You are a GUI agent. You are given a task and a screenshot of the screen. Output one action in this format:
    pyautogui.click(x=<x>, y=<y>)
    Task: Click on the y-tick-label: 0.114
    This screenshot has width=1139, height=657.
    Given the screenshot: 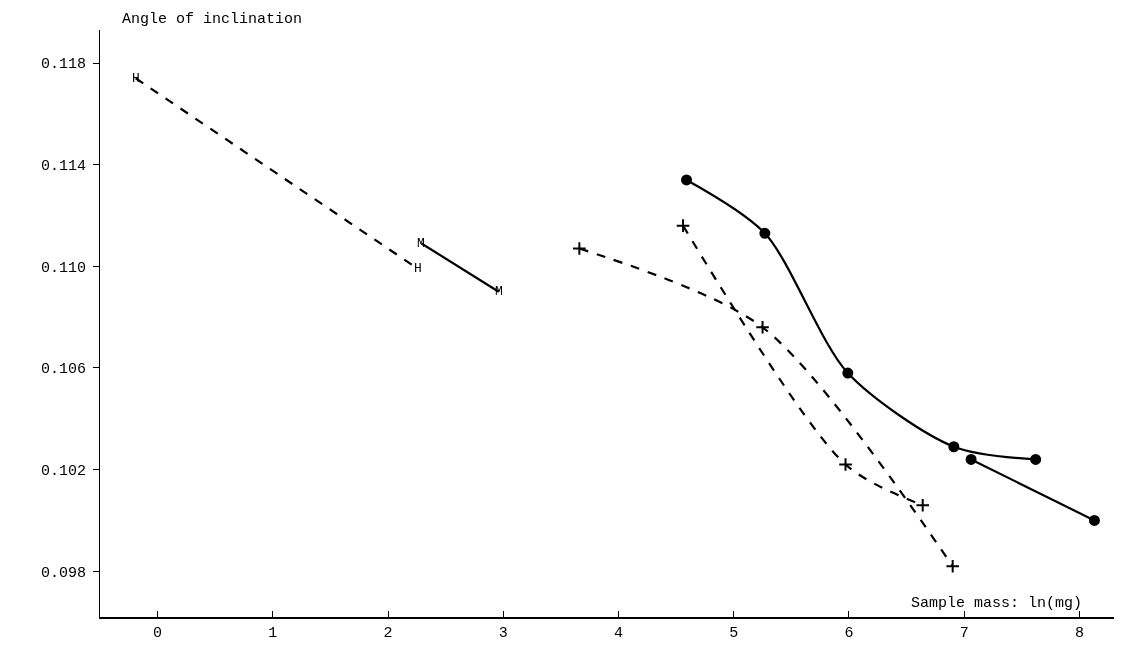 What is the action you would take?
    pyautogui.click(x=63, y=166)
    